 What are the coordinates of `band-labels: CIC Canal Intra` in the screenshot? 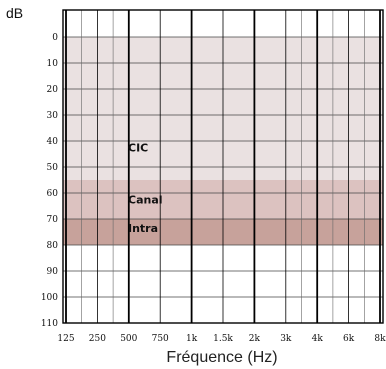 It's located at (145, 188).